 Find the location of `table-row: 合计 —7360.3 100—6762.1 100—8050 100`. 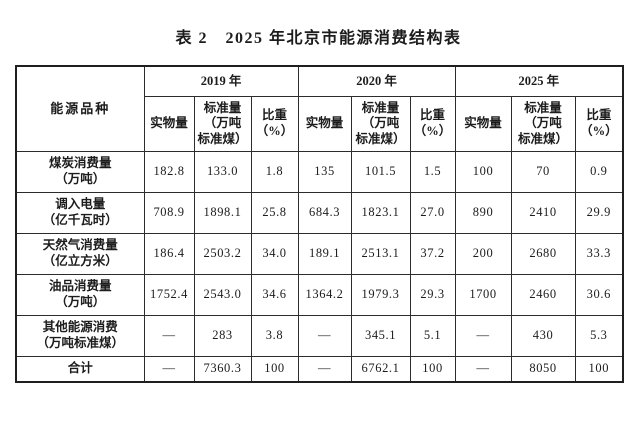

table-row: 合计 —7360.3 100—6762.1 100—8050 100 is located at coordinates (319, 369).